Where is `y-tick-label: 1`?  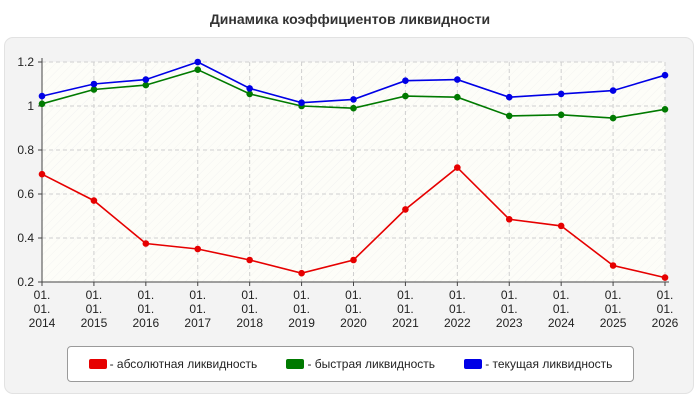 y-tick-label: 1 is located at coordinates (30, 106).